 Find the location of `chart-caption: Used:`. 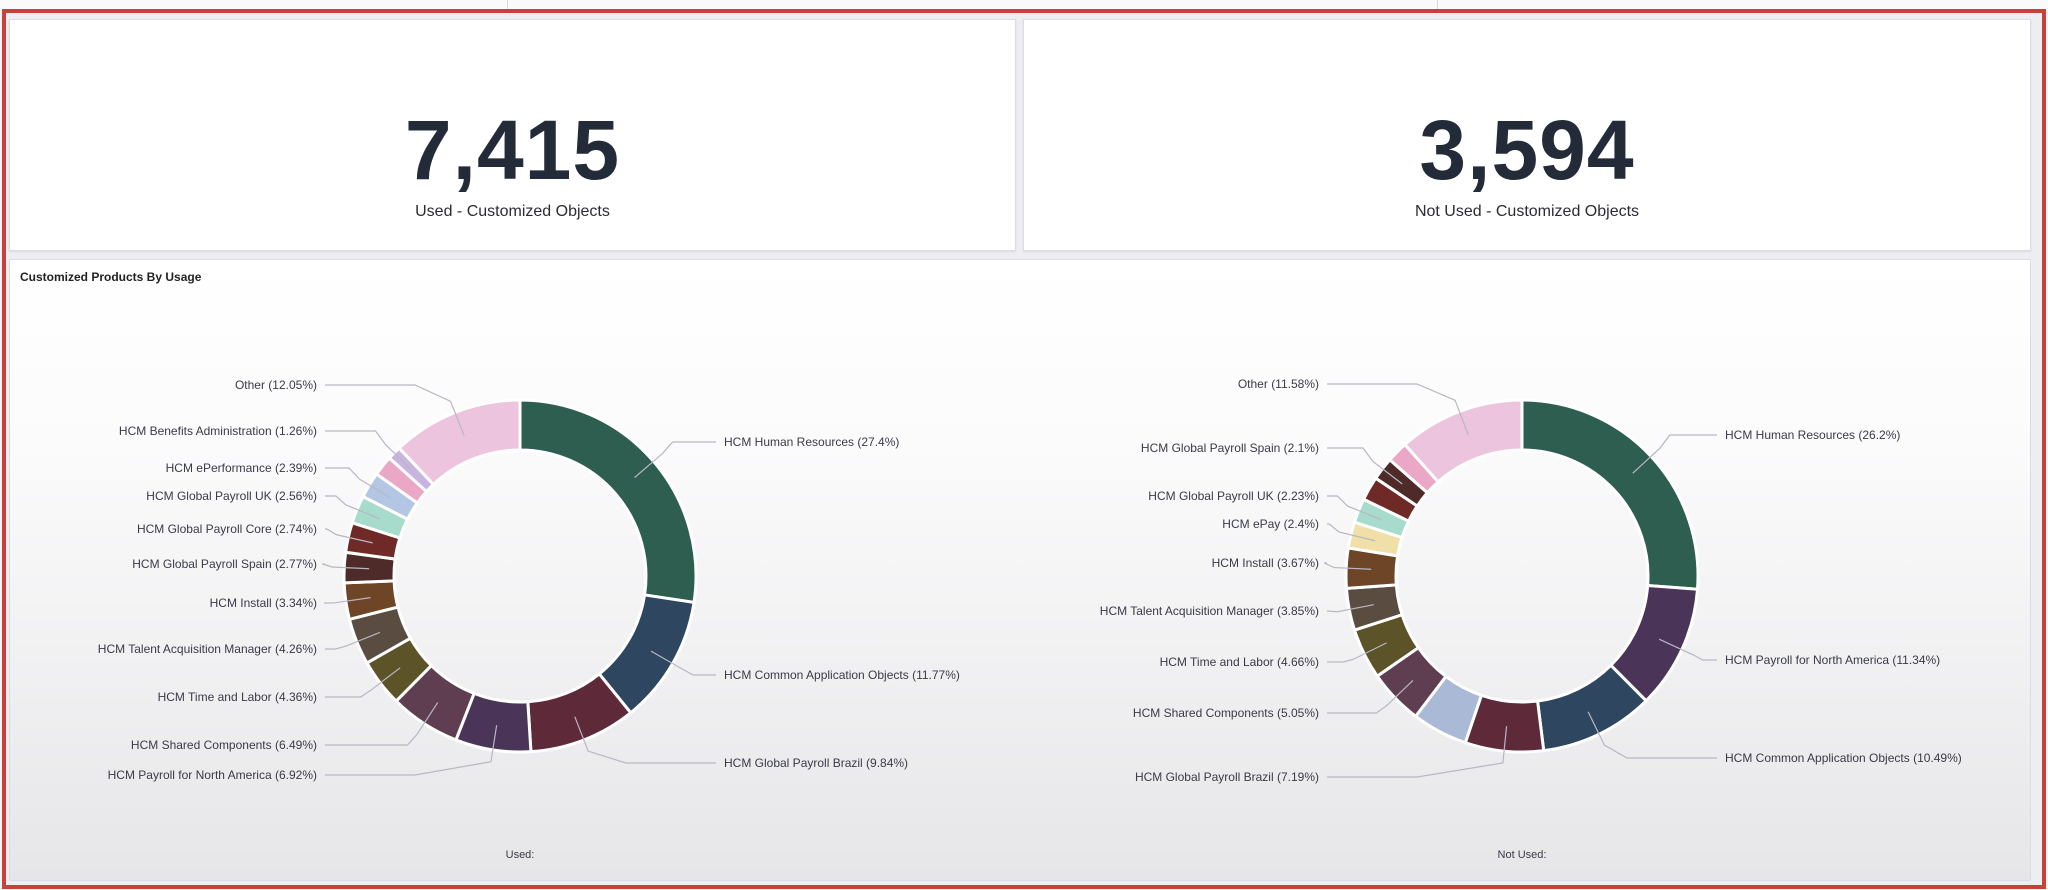

chart-caption: Used: is located at coordinates (520, 855).